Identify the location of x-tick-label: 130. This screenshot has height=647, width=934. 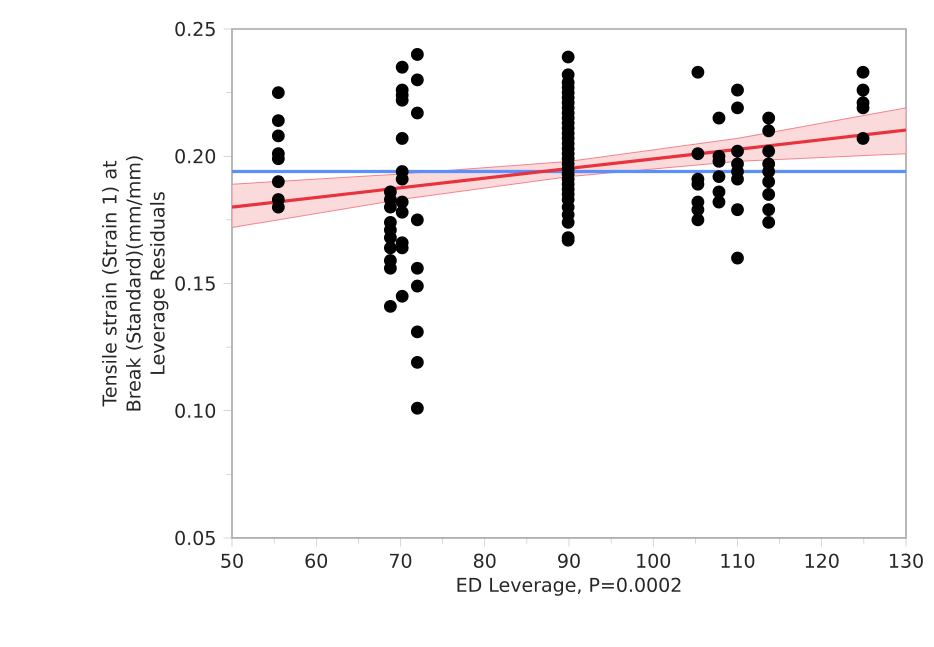
(906, 561).